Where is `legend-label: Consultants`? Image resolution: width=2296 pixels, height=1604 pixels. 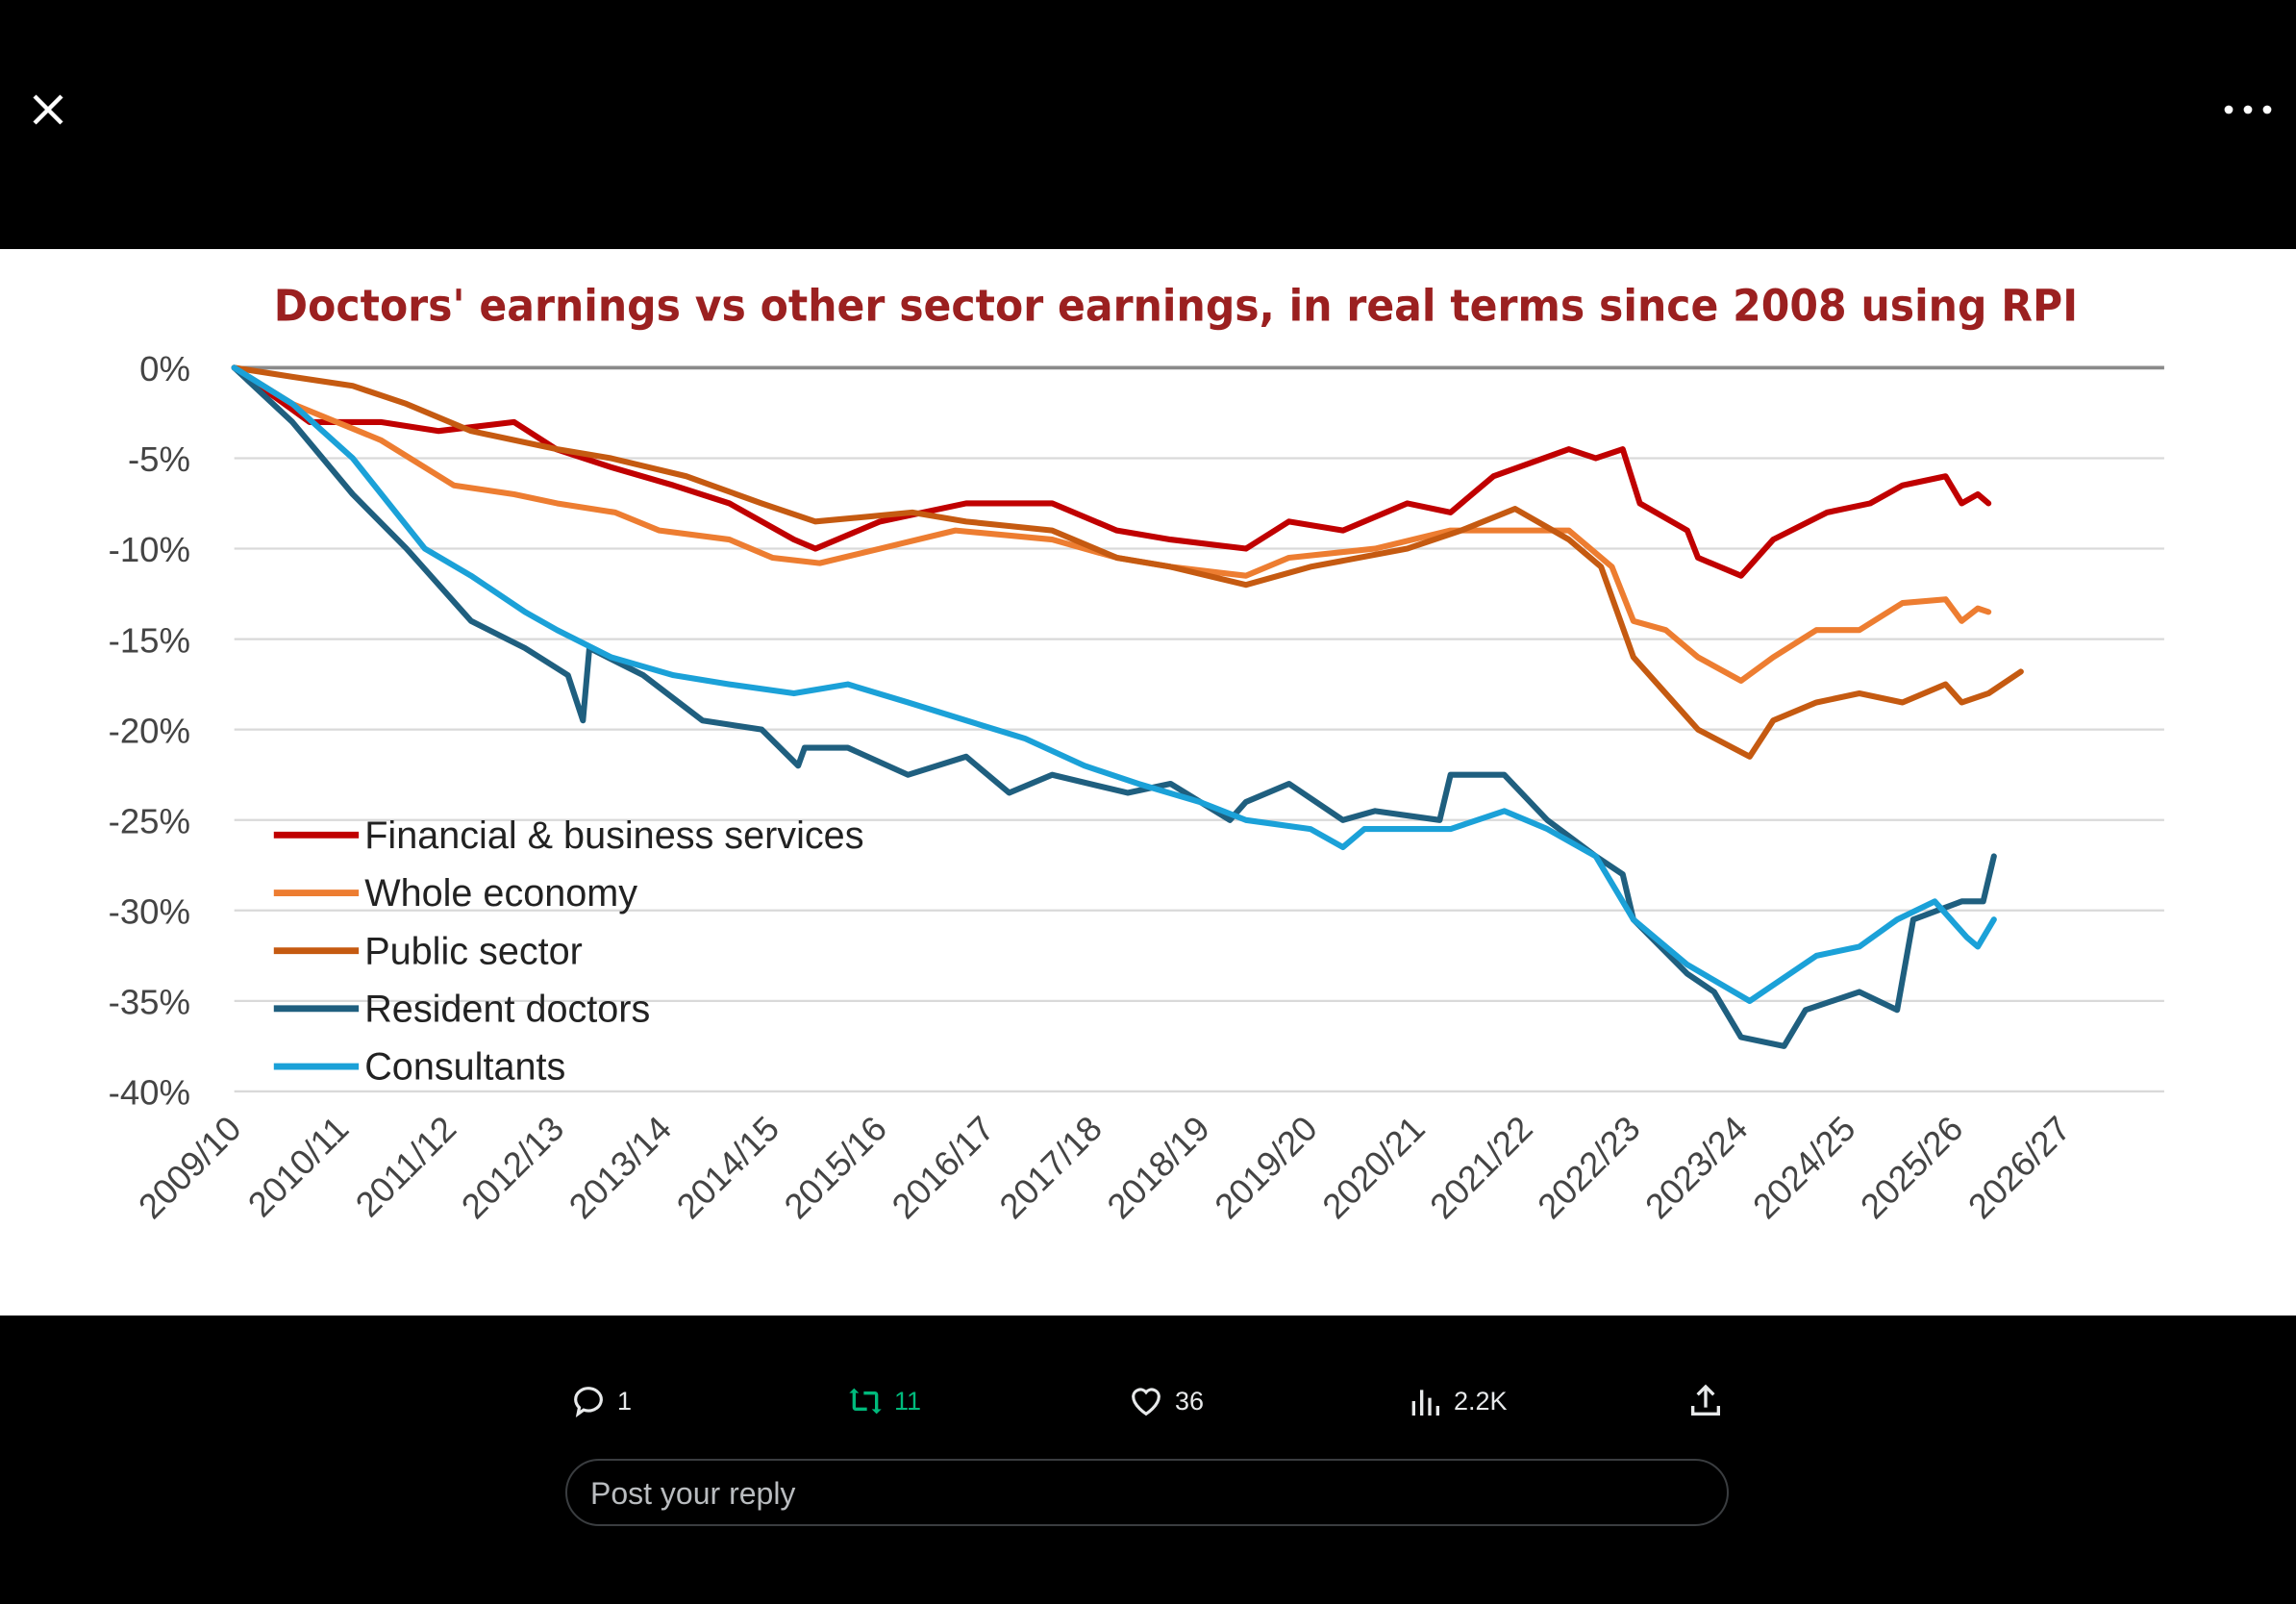 legend-label: Consultants is located at coordinates (464, 1067).